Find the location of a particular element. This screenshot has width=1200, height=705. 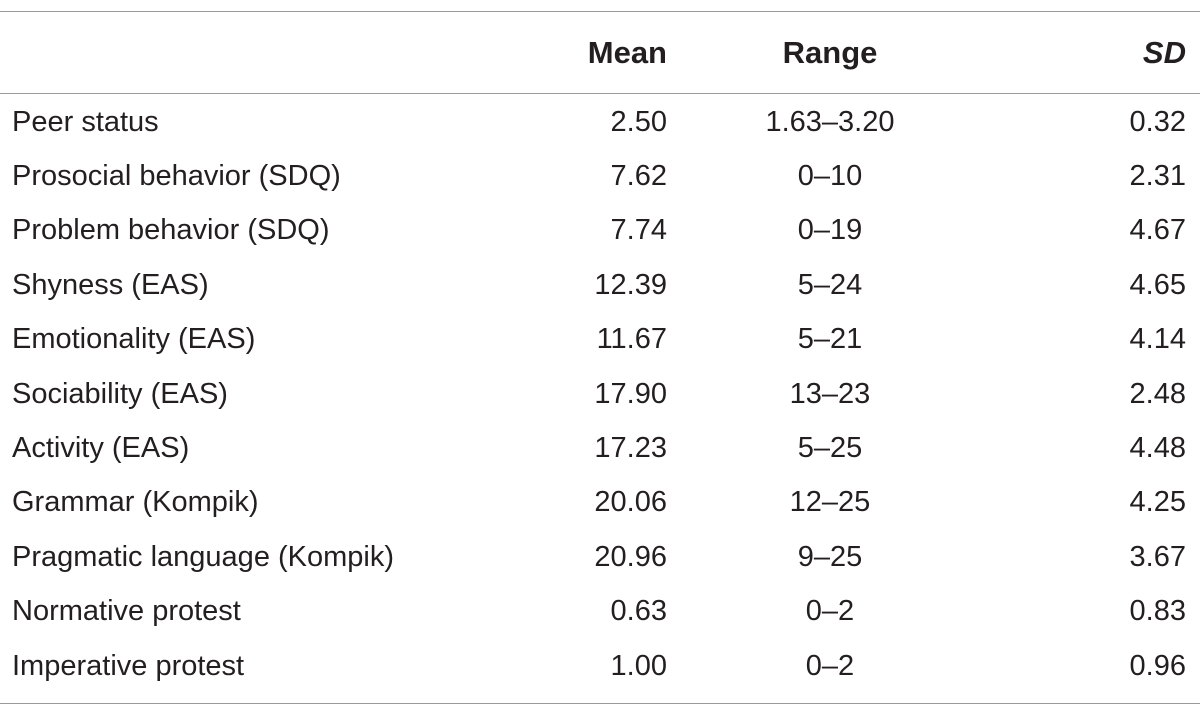

cell-mean: 2.50 is located at coordinates (638, 121).